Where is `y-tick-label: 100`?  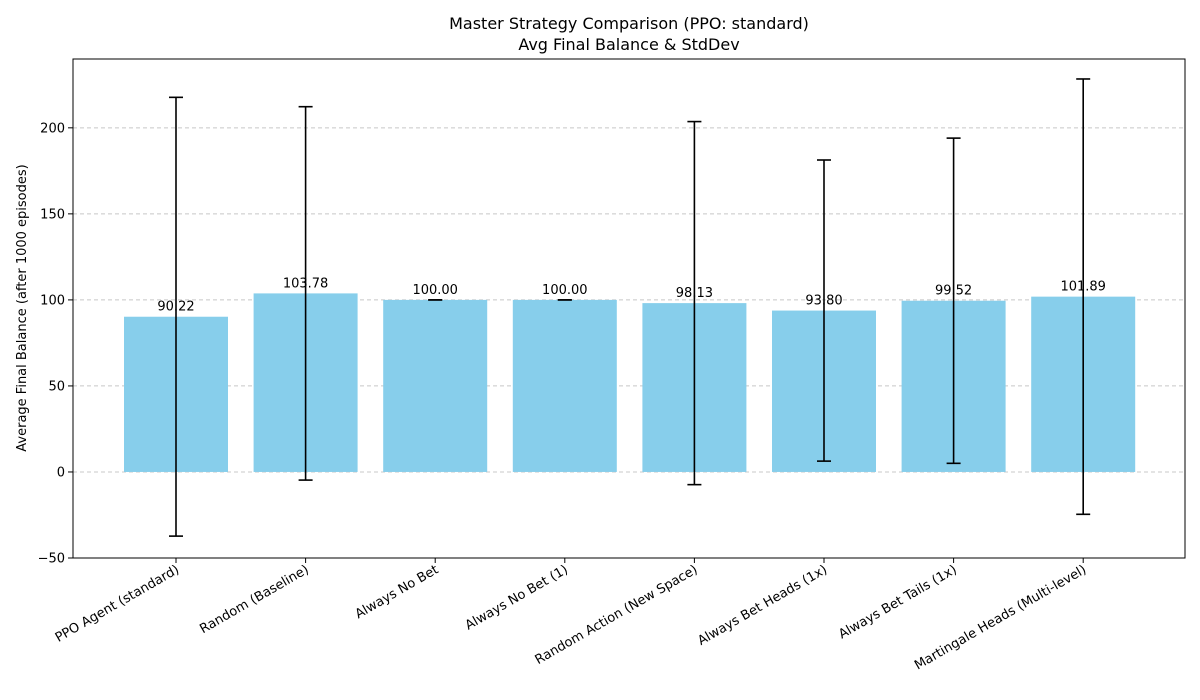 y-tick-label: 100 is located at coordinates (52, 300).